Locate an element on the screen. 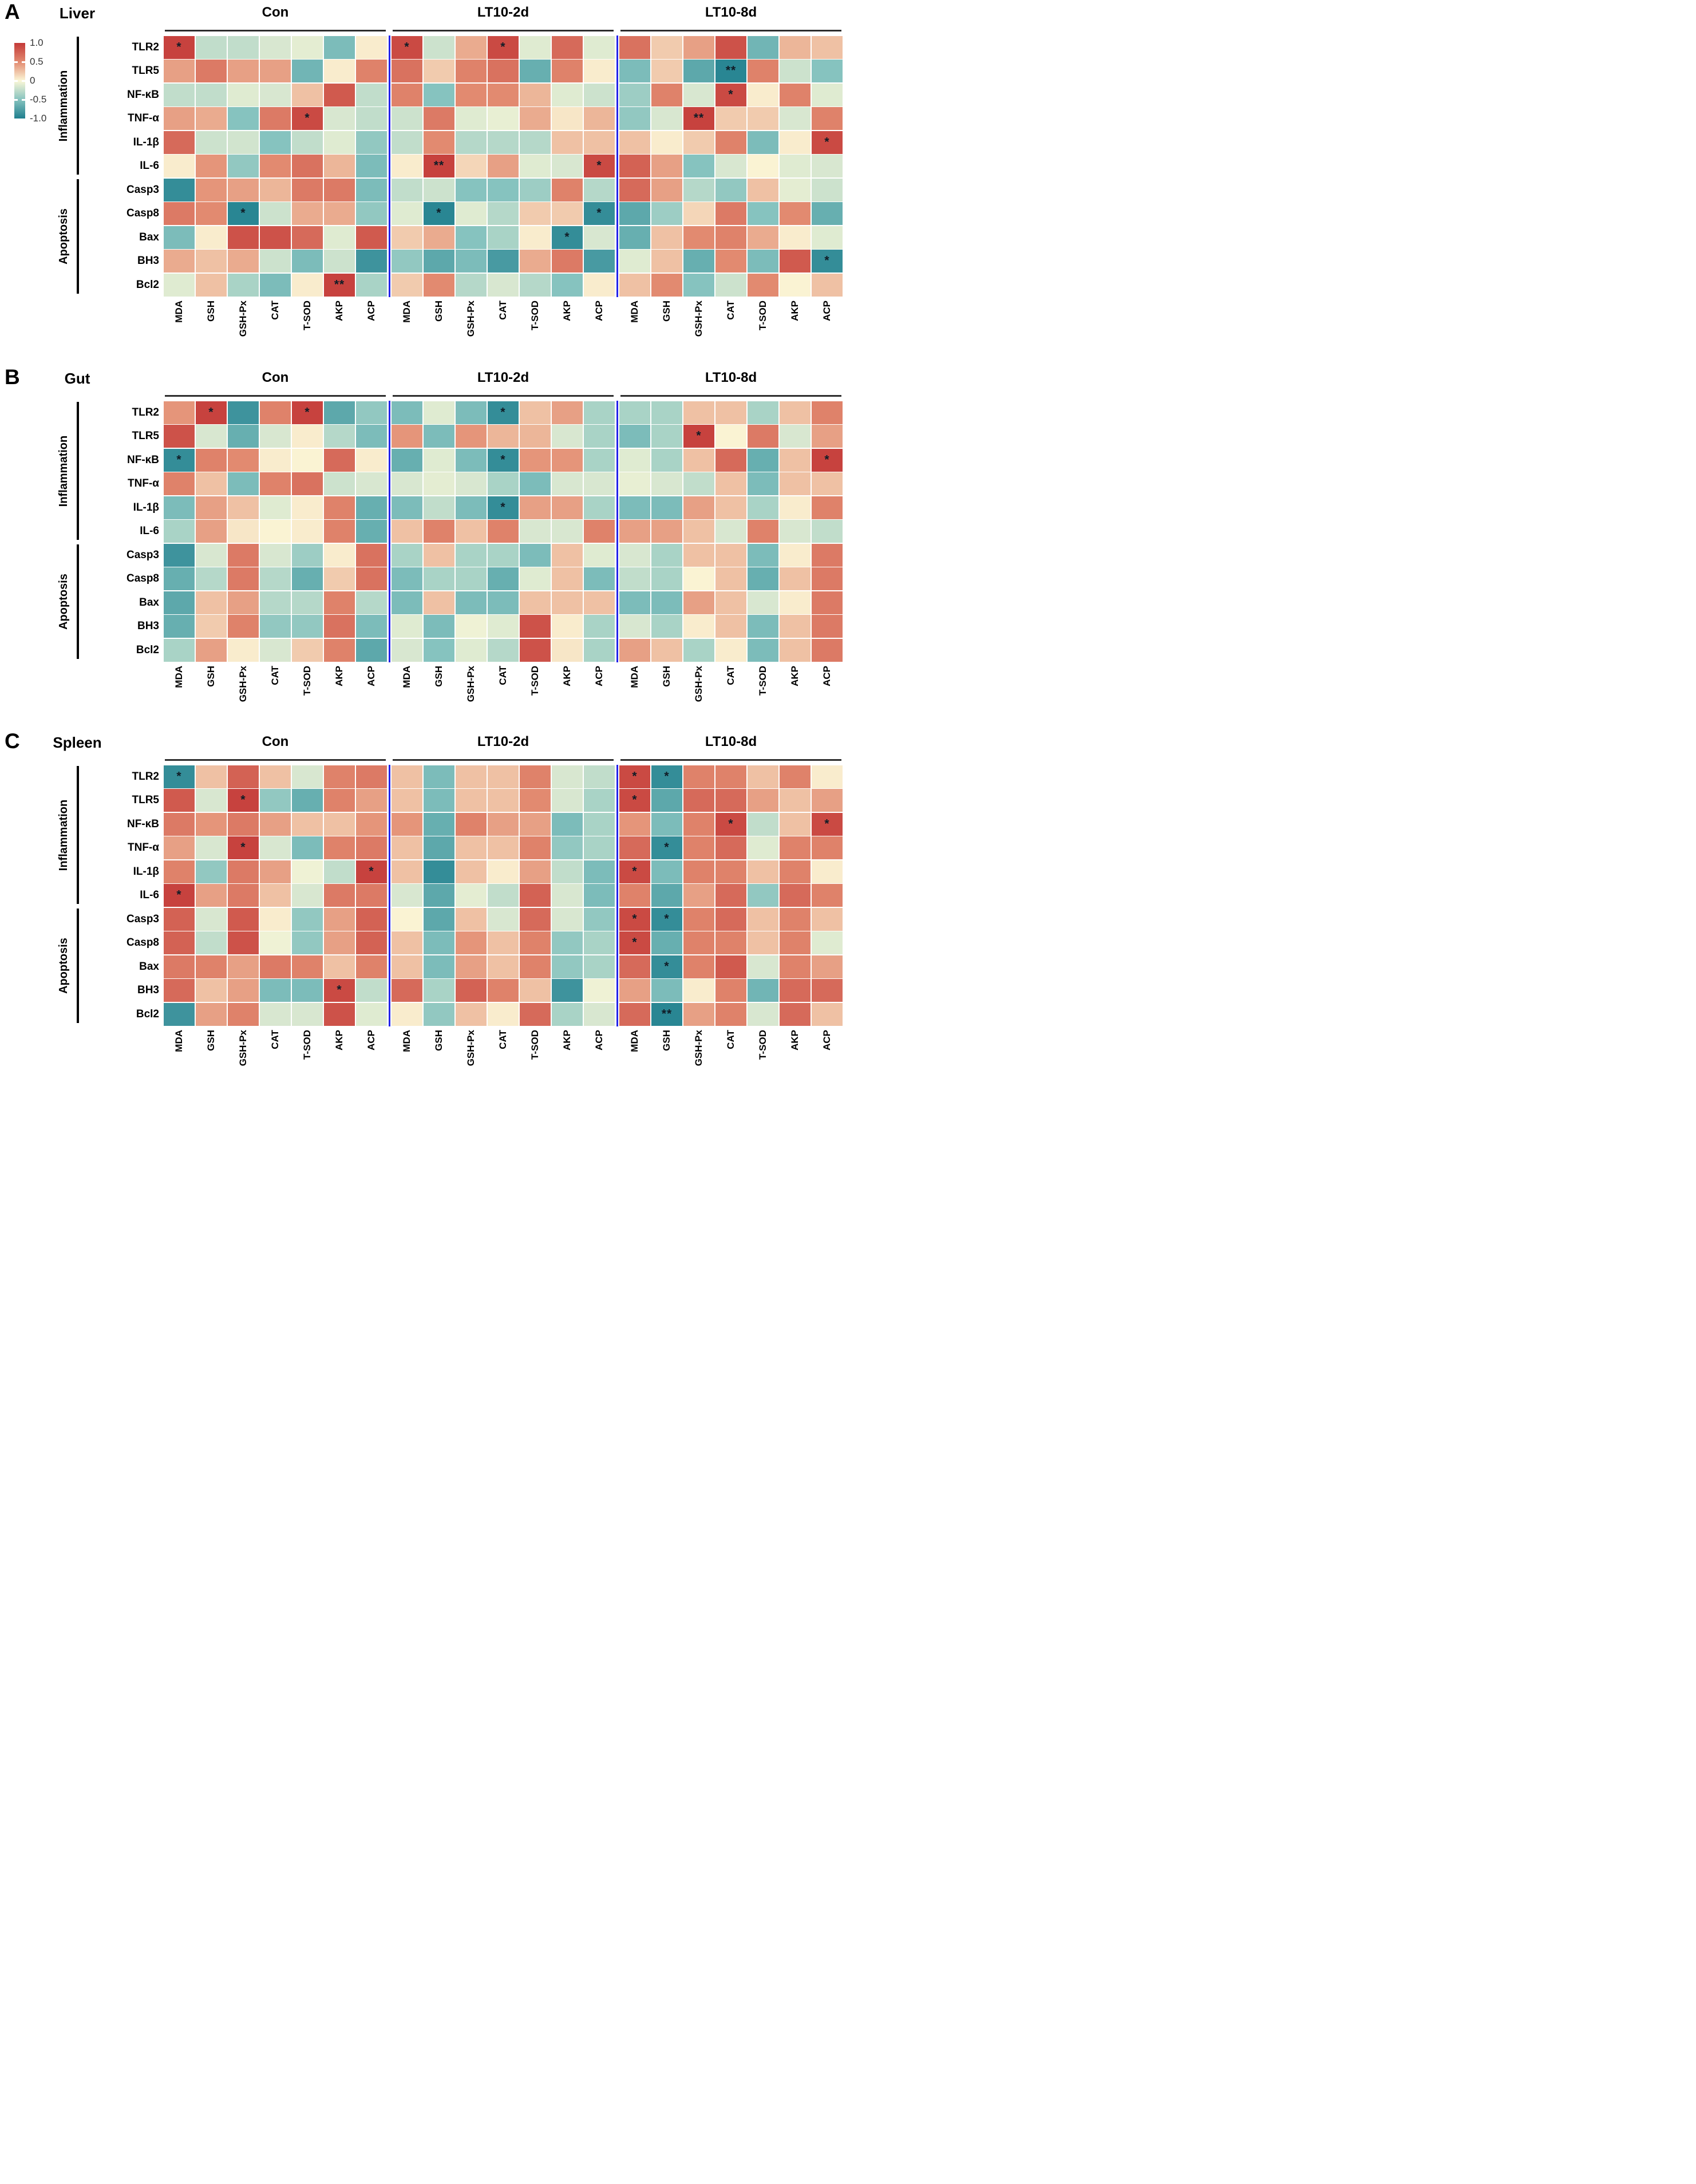  row-label-TLR2: TLR2 is located at coordinates (146, 412).